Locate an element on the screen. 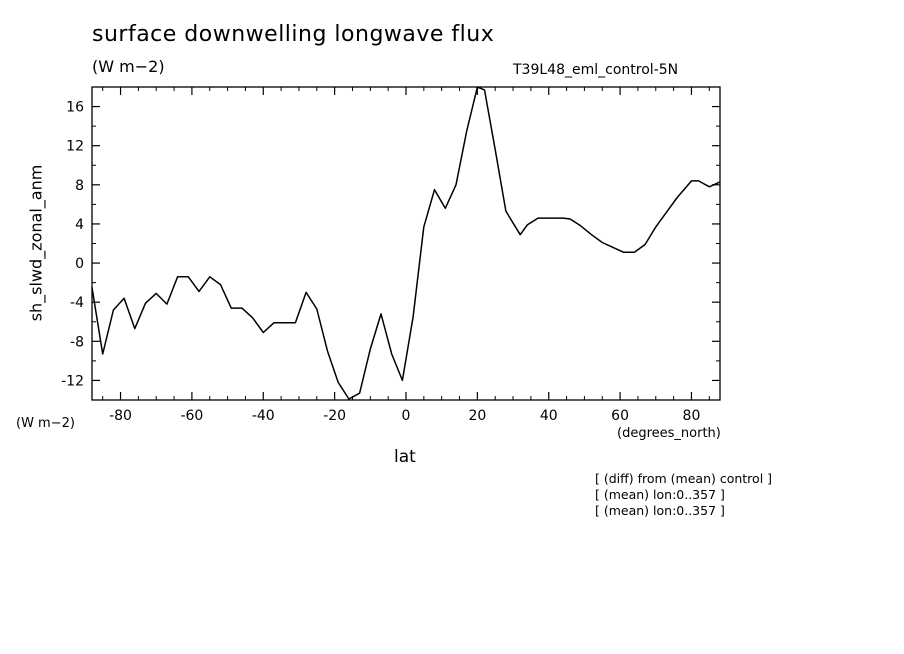 This screenshot has width=904, height=654. x-tick-label: 80 is located at coordinates (692, 416).